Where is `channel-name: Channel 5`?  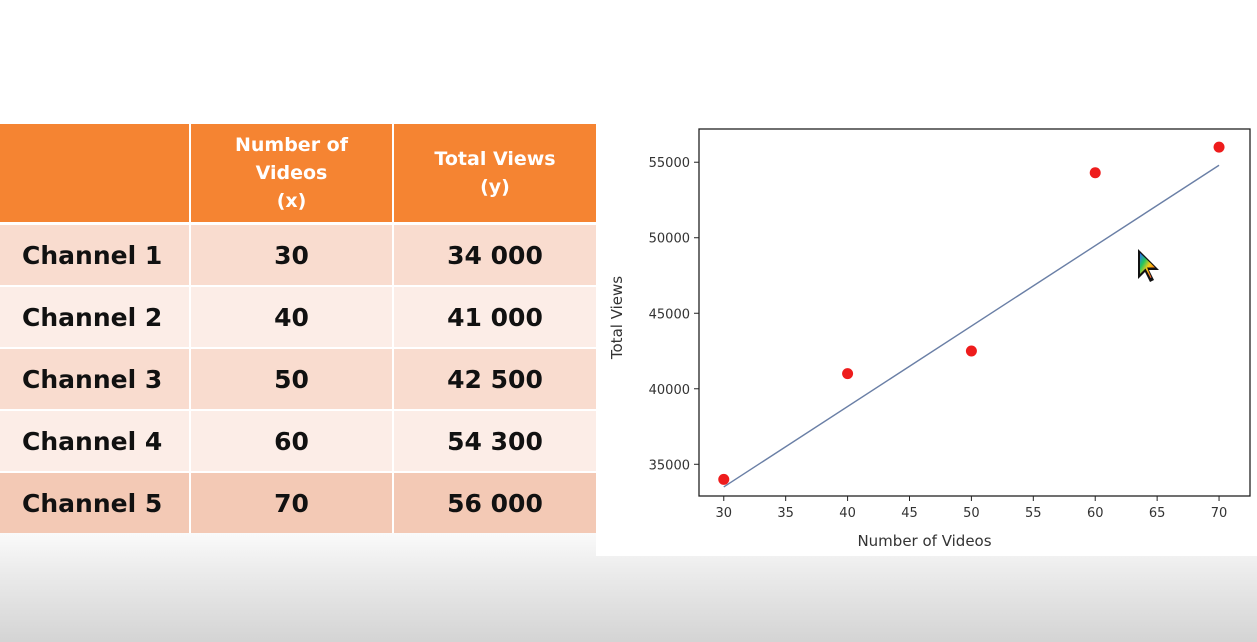
channel-name: Channel 5 is located at coordinates (95, 502).